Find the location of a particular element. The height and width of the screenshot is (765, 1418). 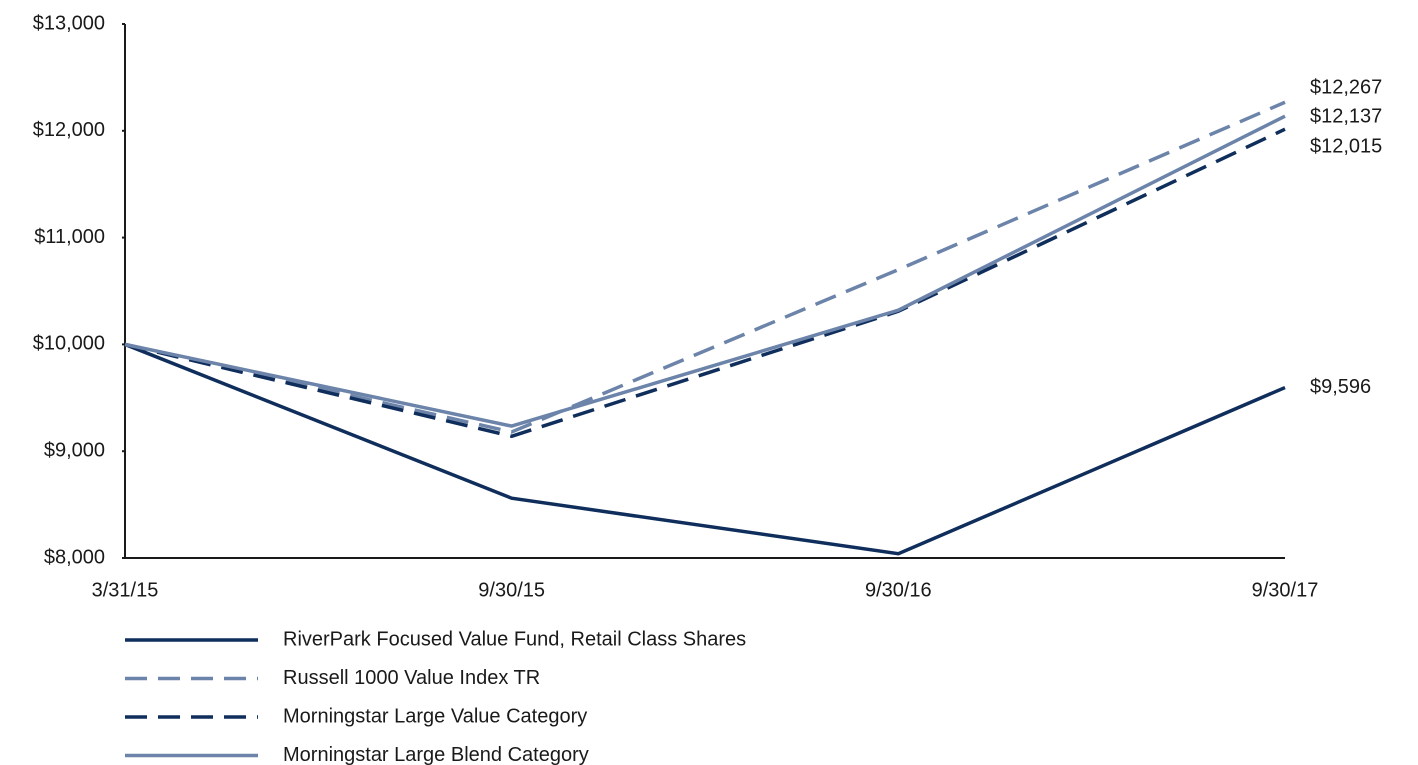

x-tick-label: 9/30/15 is located at coordinates (511, 590).